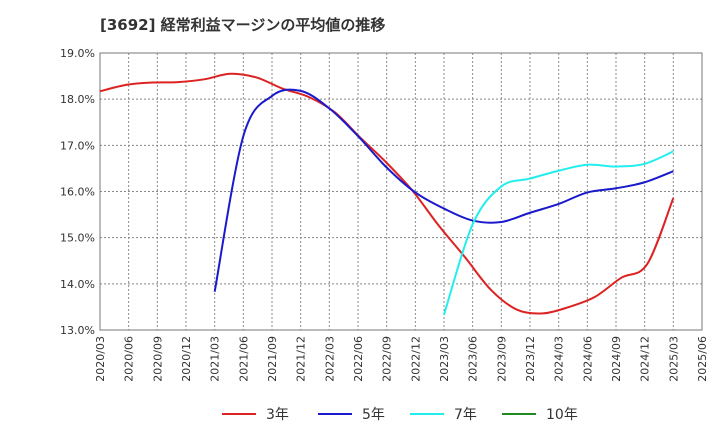  I want to click on x-tick-label: 2024/03, so click(559, 359).